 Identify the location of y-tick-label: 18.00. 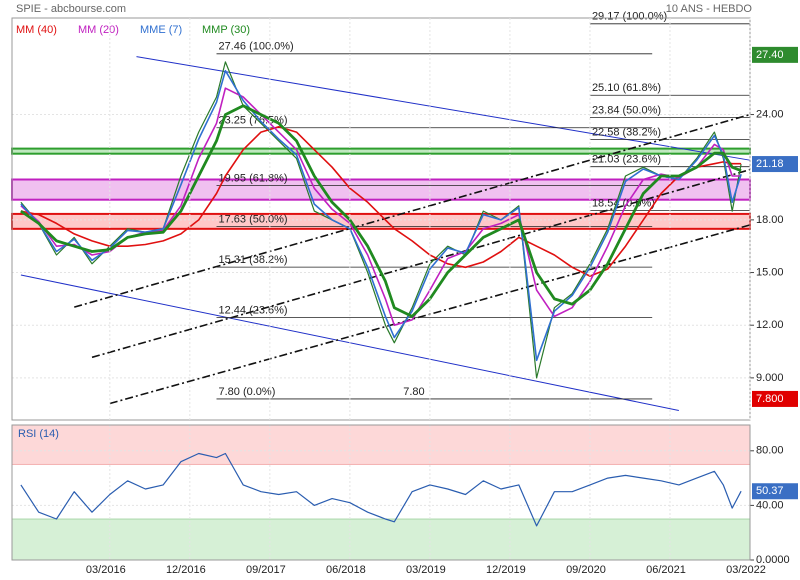
(770, 220).